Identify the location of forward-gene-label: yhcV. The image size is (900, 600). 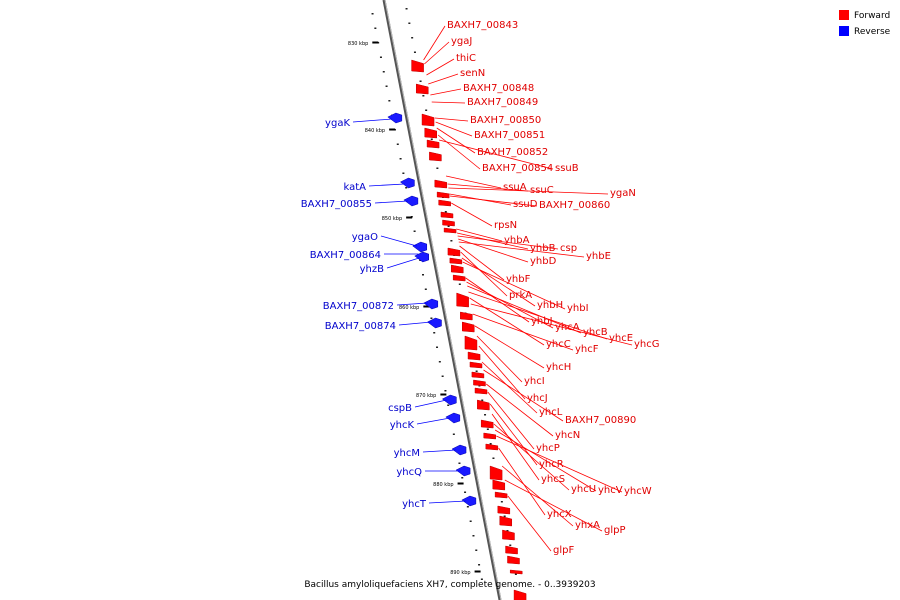
(610, 490).